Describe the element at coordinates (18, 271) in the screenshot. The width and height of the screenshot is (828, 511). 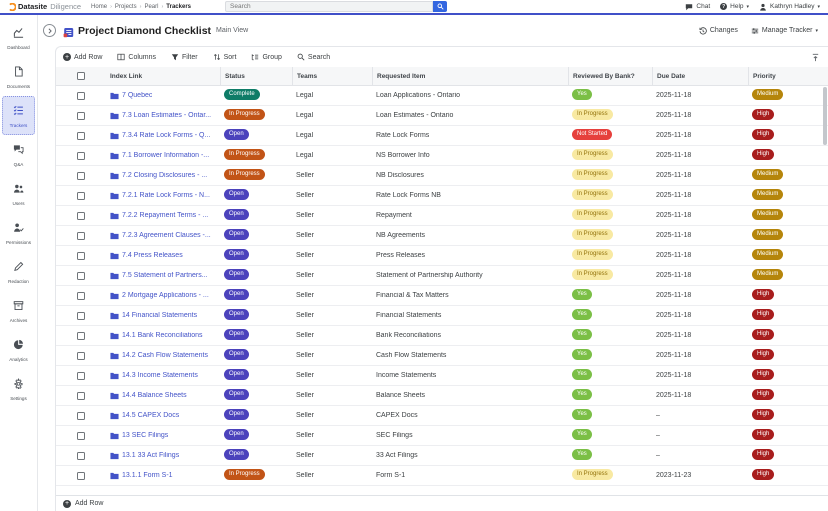
I see `sidebar-item-redaction: Redaction` at that location.